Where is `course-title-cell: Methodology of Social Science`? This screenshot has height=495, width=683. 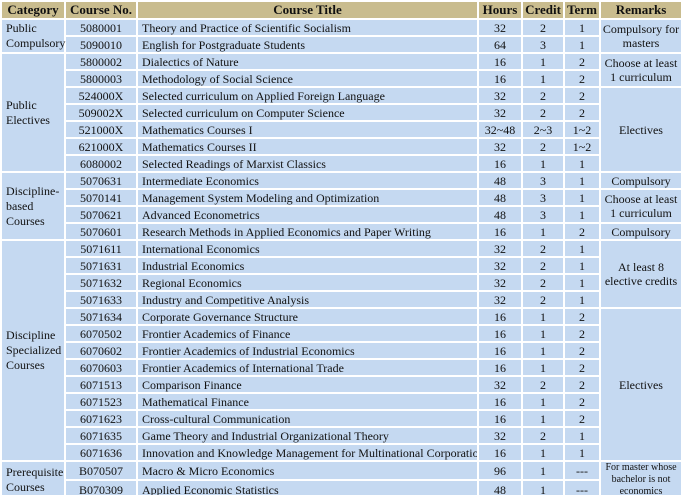
course-title-cell: Methodology of Social Science is located at coordinates (307, 78).